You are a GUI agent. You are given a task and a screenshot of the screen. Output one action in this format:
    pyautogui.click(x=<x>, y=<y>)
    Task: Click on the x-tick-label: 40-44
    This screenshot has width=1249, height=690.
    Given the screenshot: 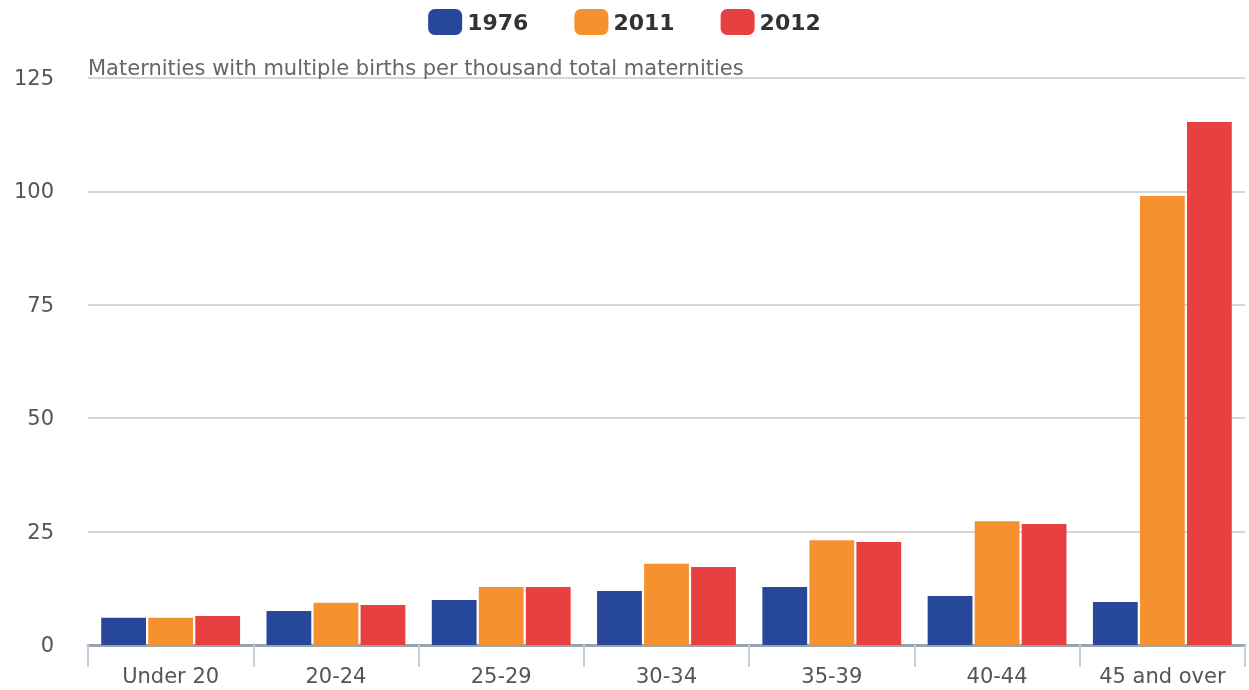 What is the action you would take?
    pyautogui.click(x=997, y=675)
    